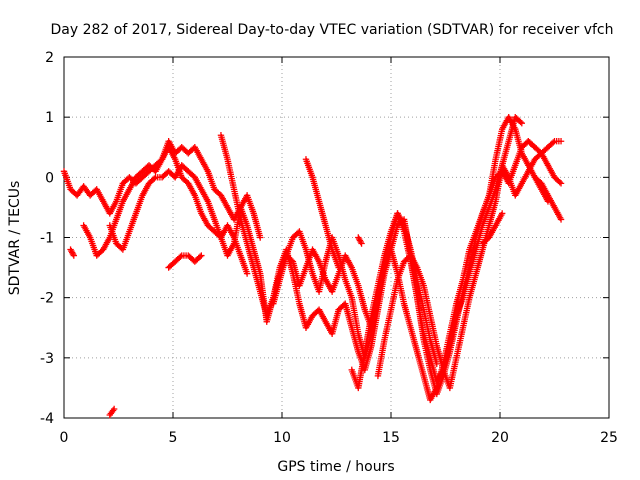 The image size is (640, 480). I want to click on y-tick-label: 1, so click(49, 118).